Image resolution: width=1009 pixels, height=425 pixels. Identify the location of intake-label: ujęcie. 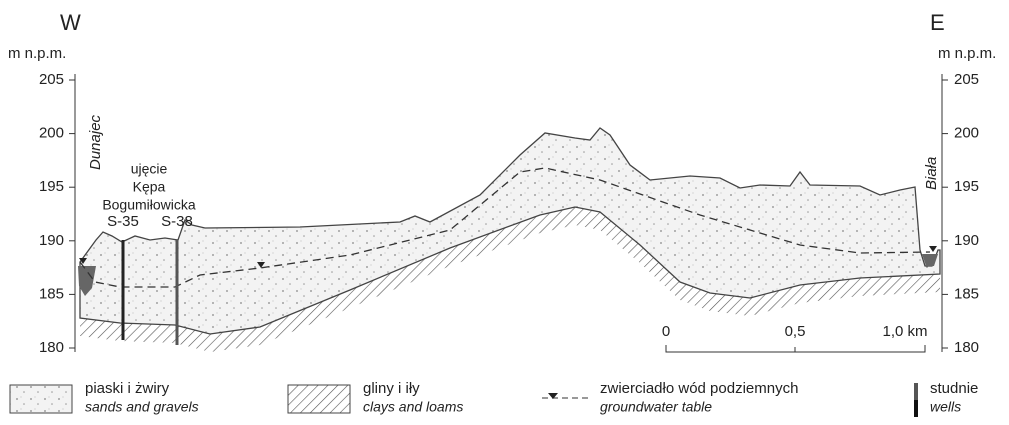
(149, 169).